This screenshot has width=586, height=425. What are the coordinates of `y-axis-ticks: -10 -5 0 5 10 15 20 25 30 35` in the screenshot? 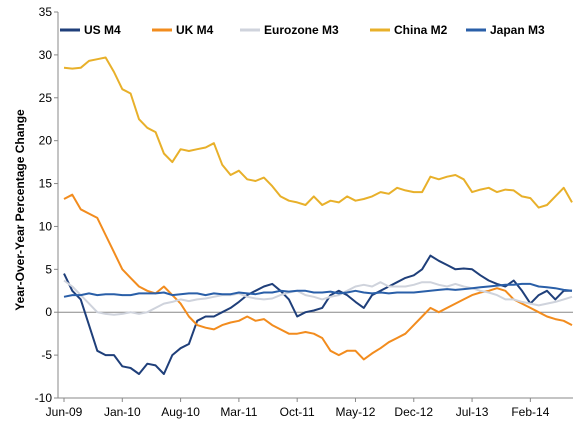 It's located at (46, 205).